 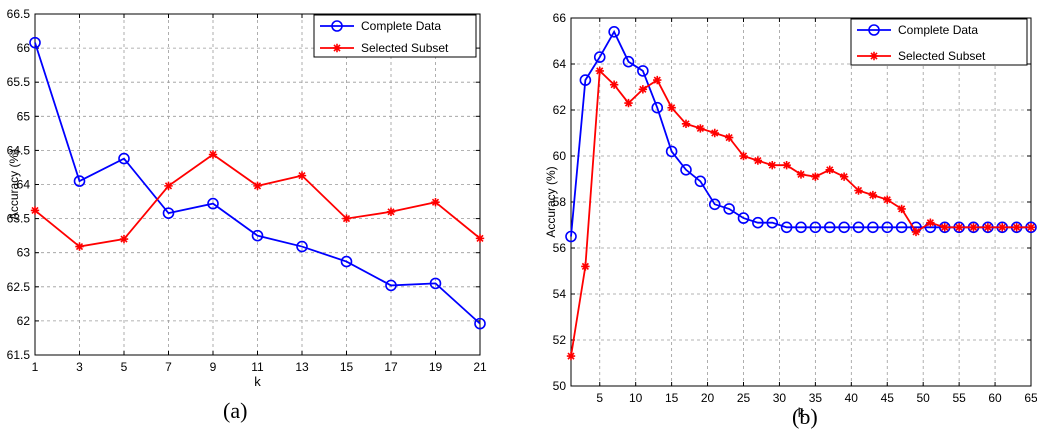 I want to click on legend-entry: Complete Data, so click(x=401, y=26).